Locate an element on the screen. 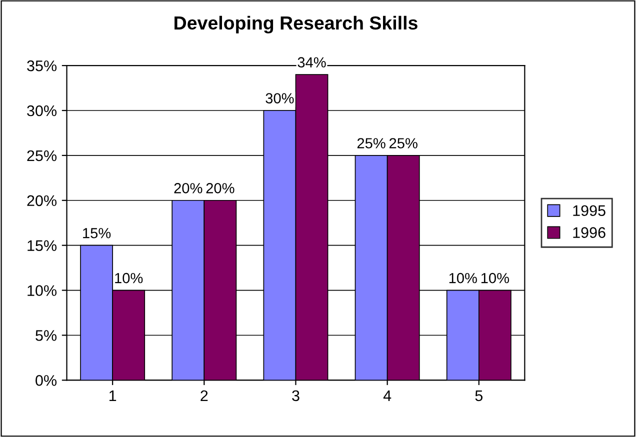 Image resolution: width=636 pixels, height=437 pixels. y-tick-label: 30% is located at coordinates (42, 110).